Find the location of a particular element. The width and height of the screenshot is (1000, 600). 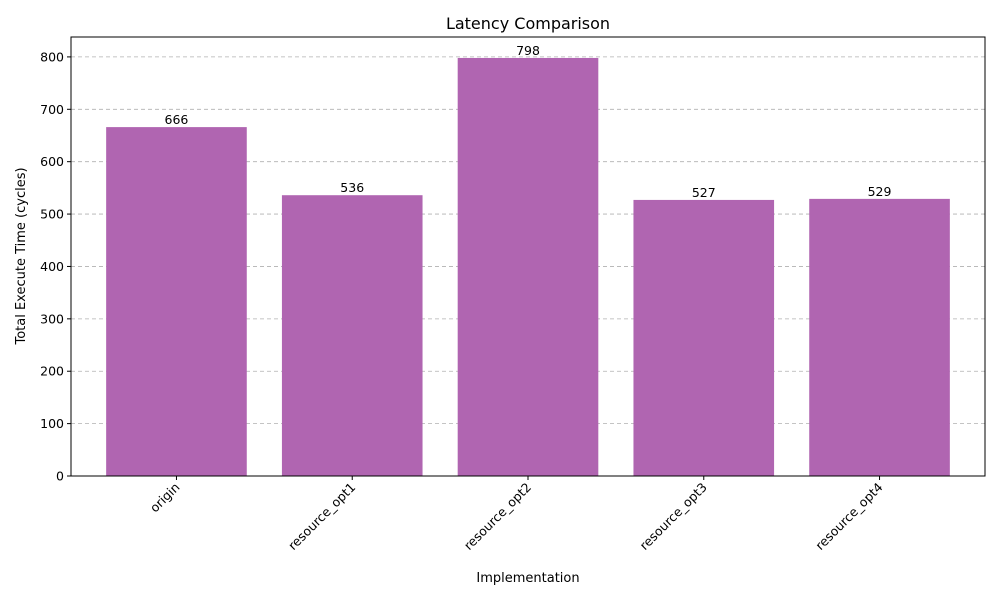

y-tick-label: 700 is located at coordinates (52, 109).